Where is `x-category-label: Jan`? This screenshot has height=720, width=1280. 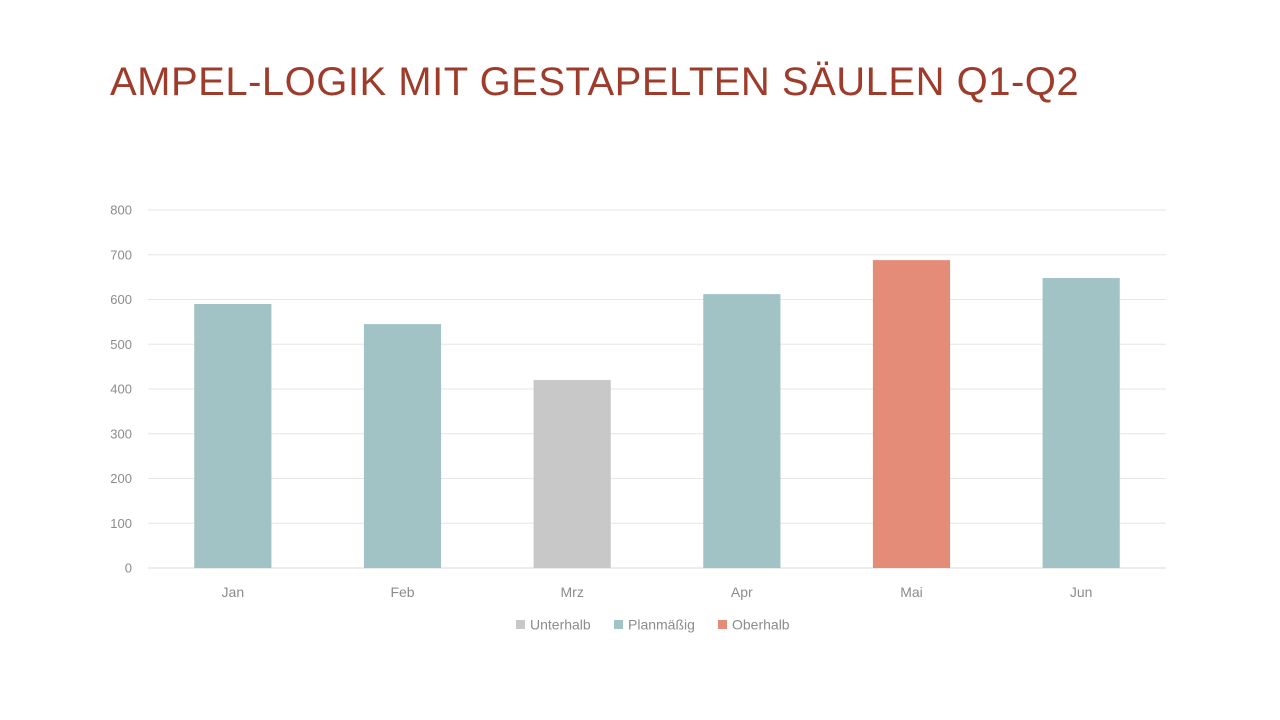
x-category-label: Jan is located at coordinates (233, 592).